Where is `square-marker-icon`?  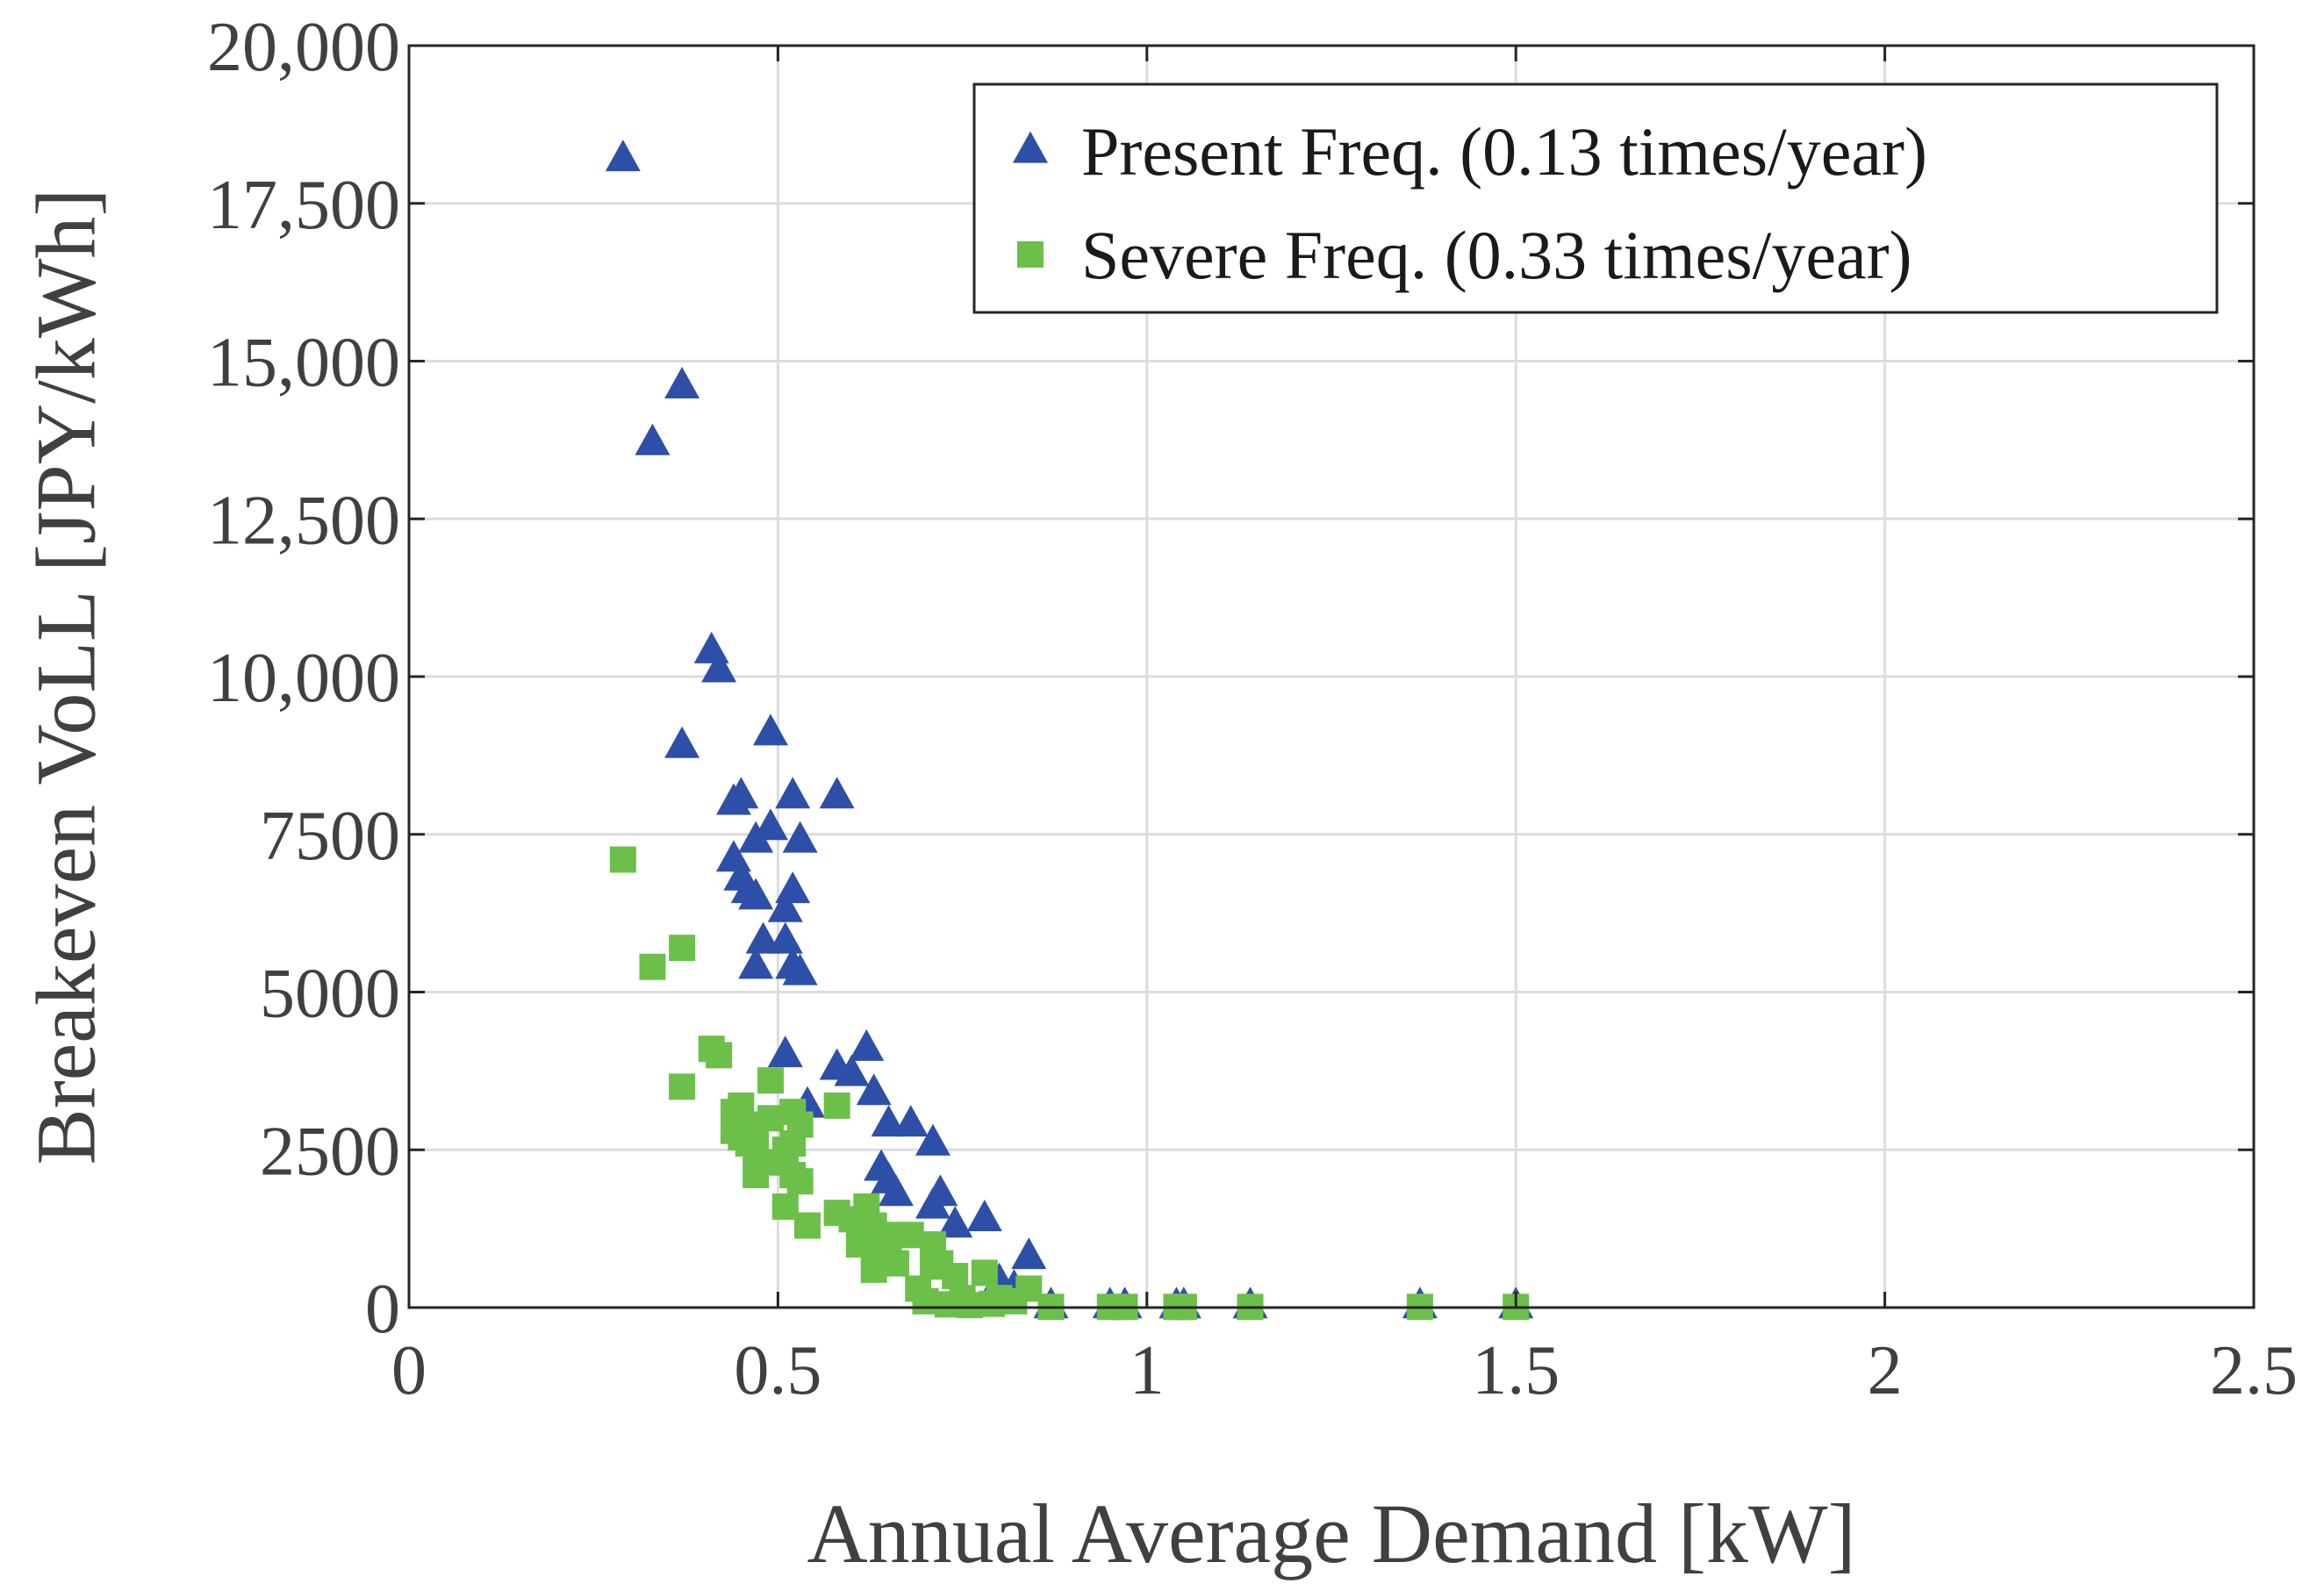
square-marker-icon is located at coordinates (1030, 254).